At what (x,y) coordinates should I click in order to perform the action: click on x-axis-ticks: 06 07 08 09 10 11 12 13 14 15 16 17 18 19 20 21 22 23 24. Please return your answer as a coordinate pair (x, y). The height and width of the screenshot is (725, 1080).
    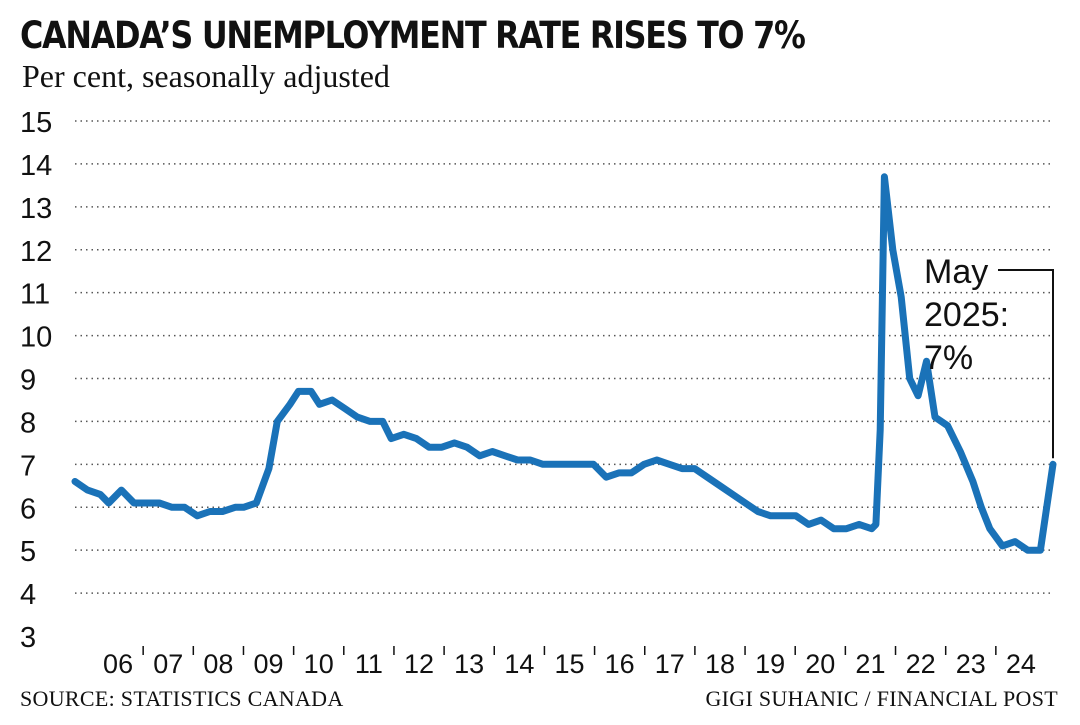
    Looking at the image, I should click on (569, 662).